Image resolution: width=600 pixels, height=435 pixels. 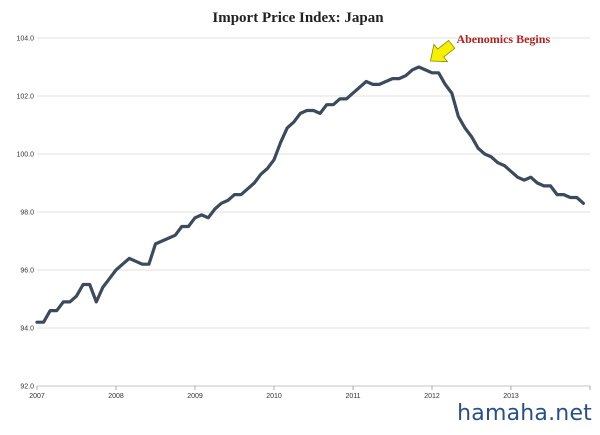 What do you see at coordinates (489, 47) in the screenshot?
I see `annotation-layer: Abenomics Begins` at bounding box center [489, 47].